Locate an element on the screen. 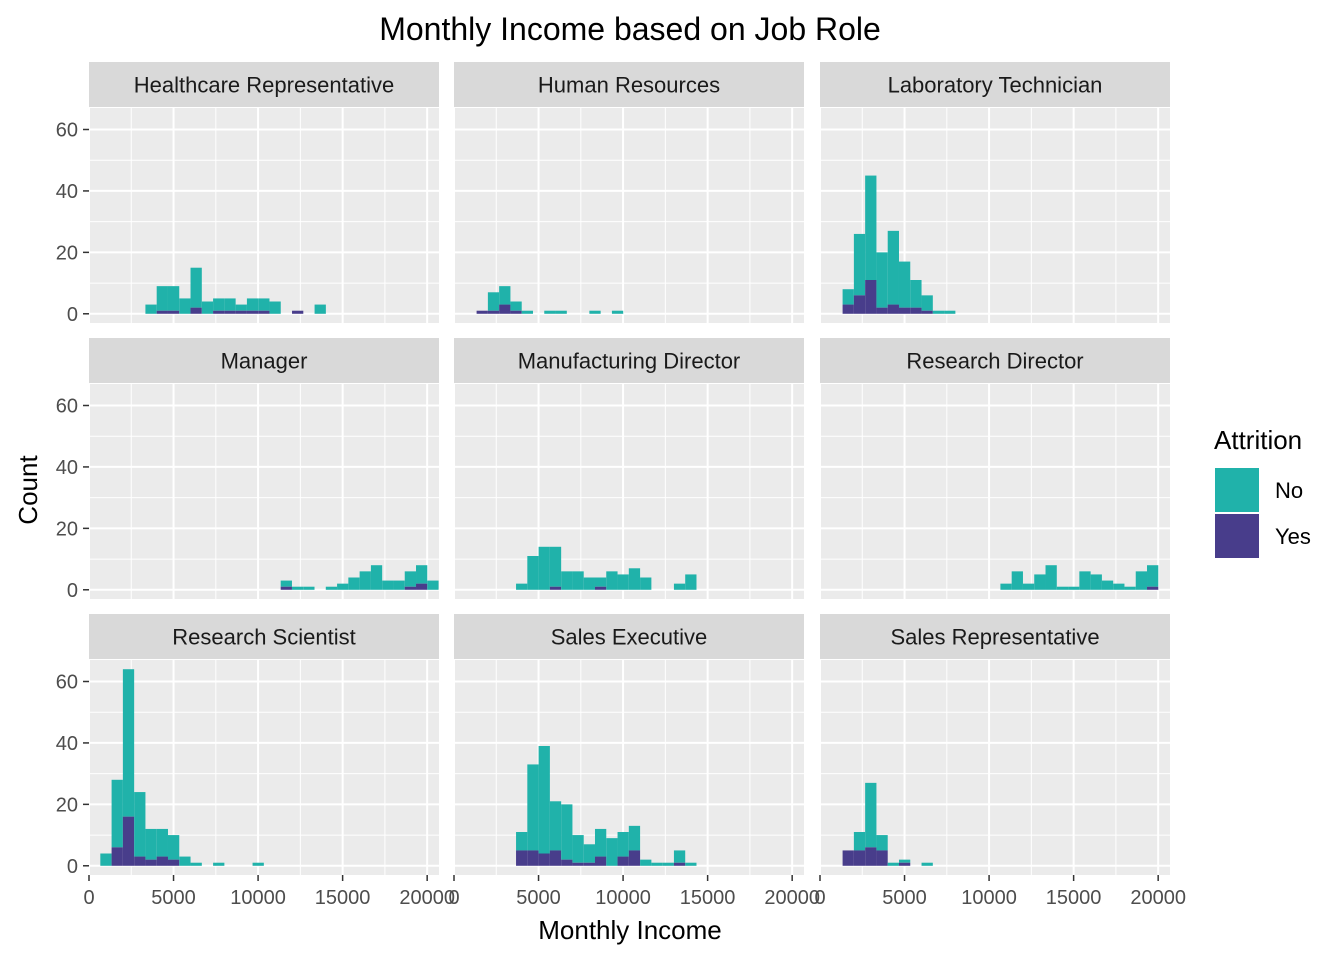 The width and height of the screenshot is (1344, 960). facet-panel: Sales Representative is located at coordinates (994, 744).